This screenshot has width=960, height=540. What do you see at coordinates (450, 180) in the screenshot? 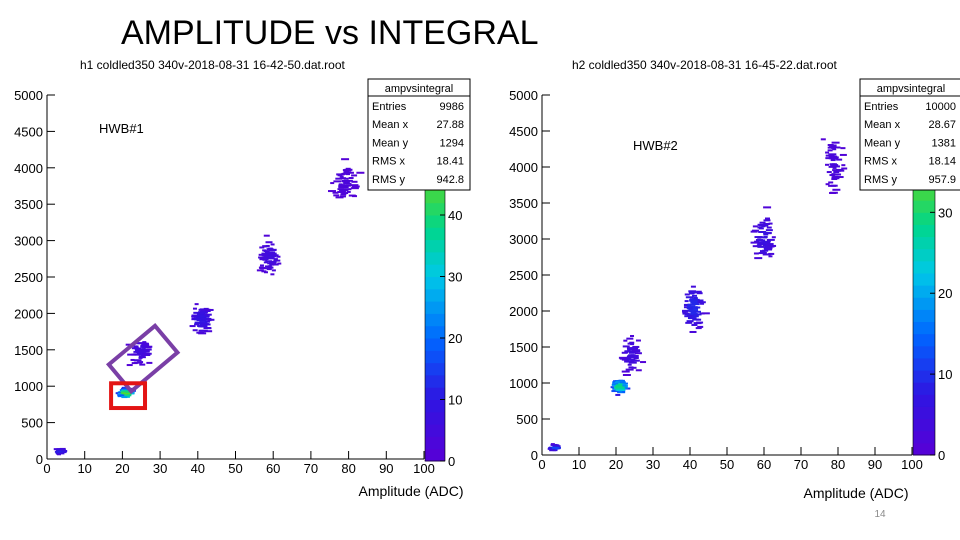
I see `stats-value: 942.8` at bounding box center [450, 180].